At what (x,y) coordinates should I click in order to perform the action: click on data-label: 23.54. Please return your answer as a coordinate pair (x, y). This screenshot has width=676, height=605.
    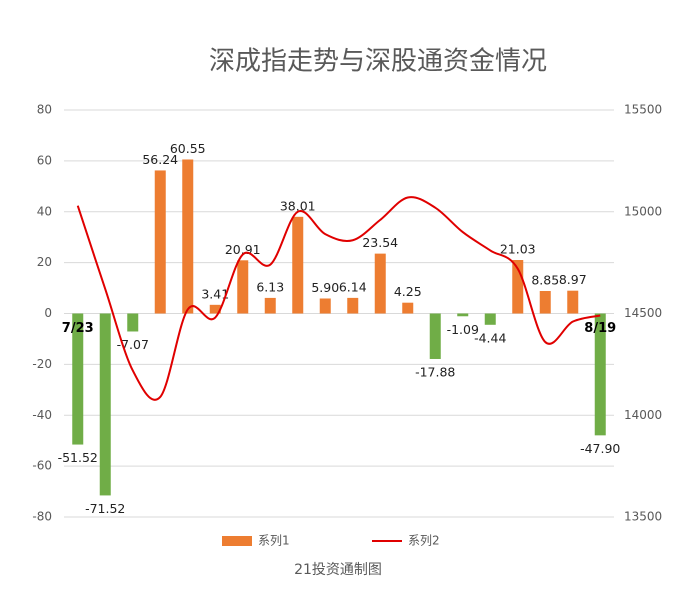
    Looking at the image, I should click on (380, 242).